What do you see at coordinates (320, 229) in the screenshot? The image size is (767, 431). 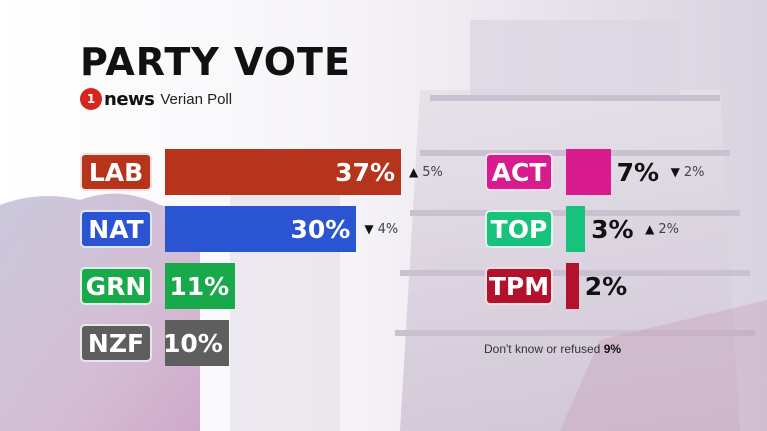 I see `value-label-nat: 30%` at bounding box center [320, 229].